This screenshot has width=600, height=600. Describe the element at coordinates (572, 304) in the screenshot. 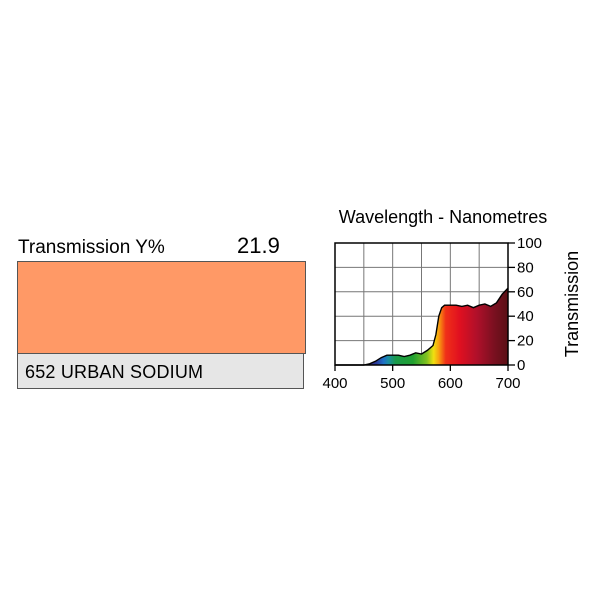

I see `y-axis-label: Transmission` at that location.